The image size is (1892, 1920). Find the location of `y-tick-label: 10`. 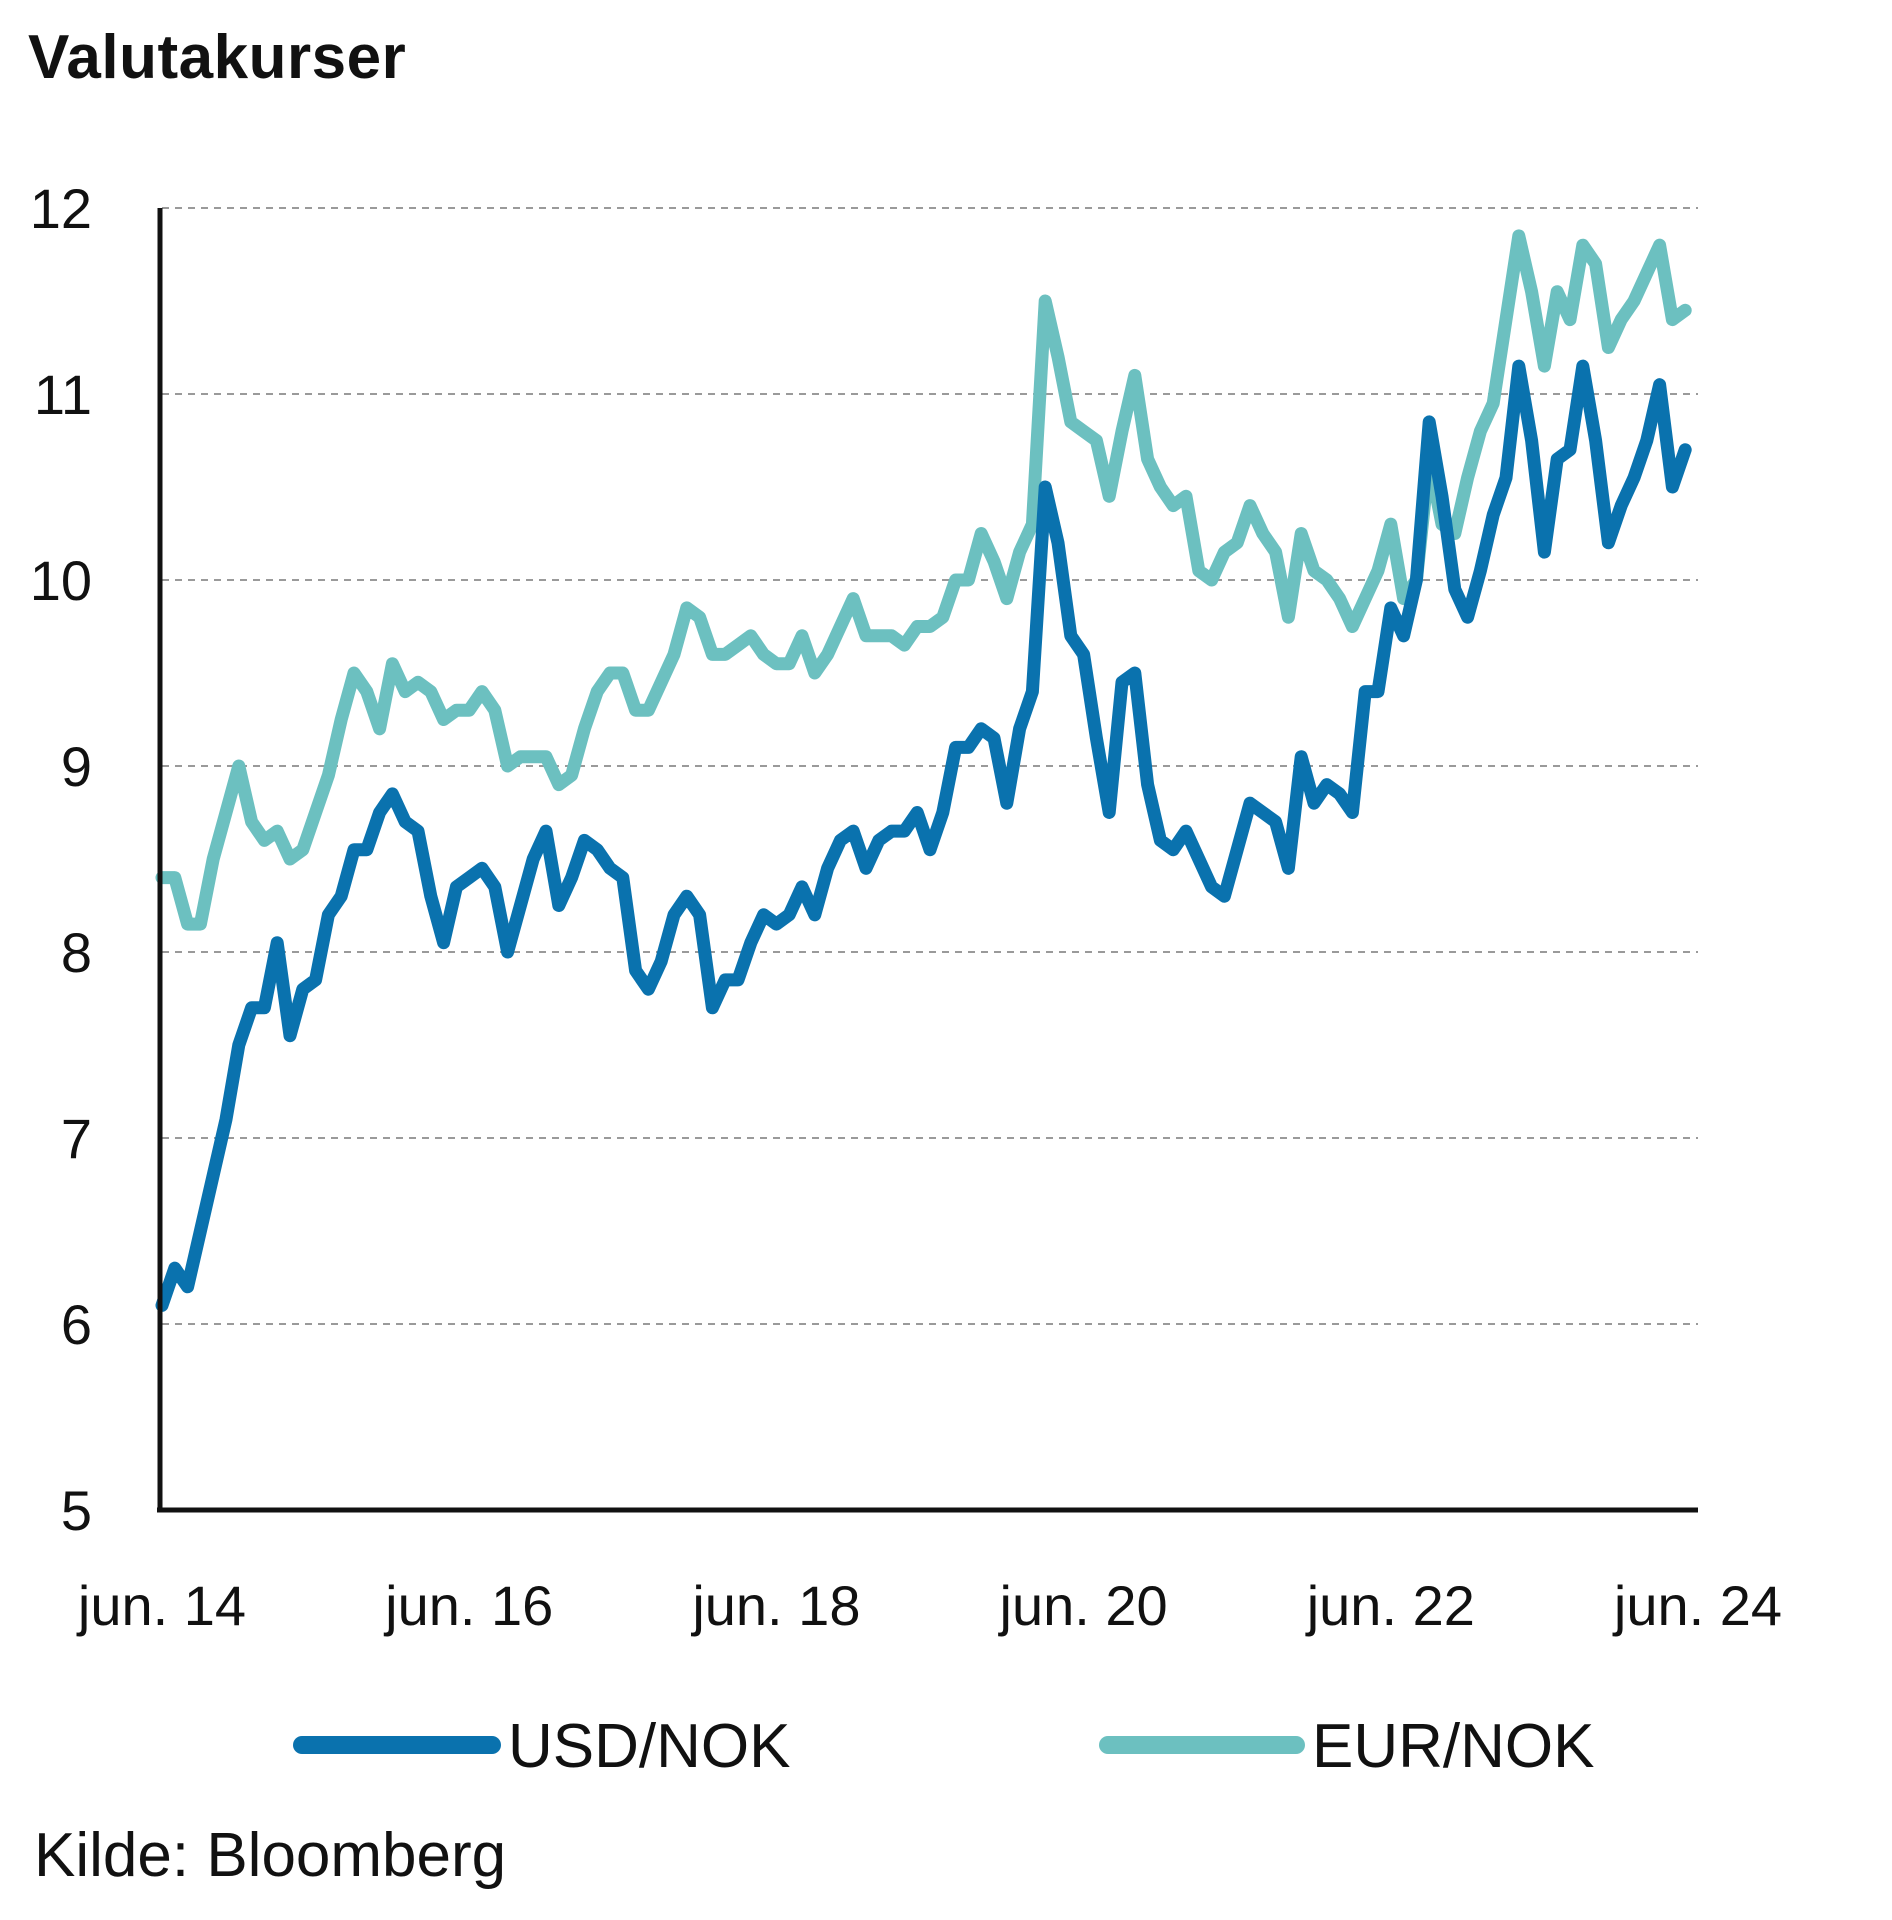

y-tick-label: 10 is located at coordinates (61, 580).